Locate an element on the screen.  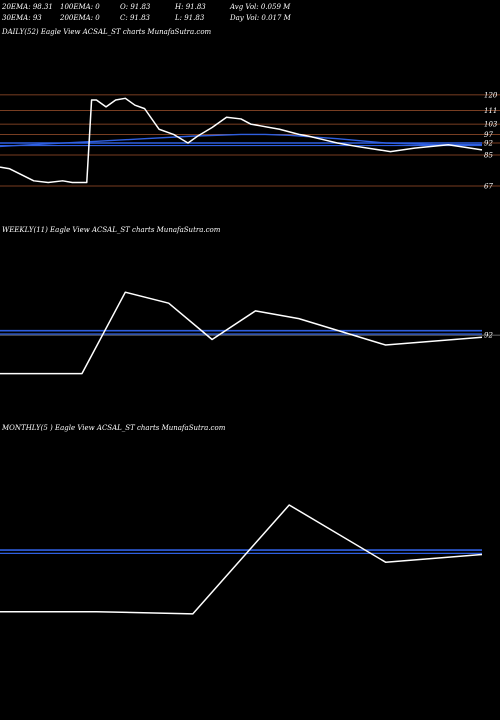
tick-label: 103 is located at coordinates (491, 125).